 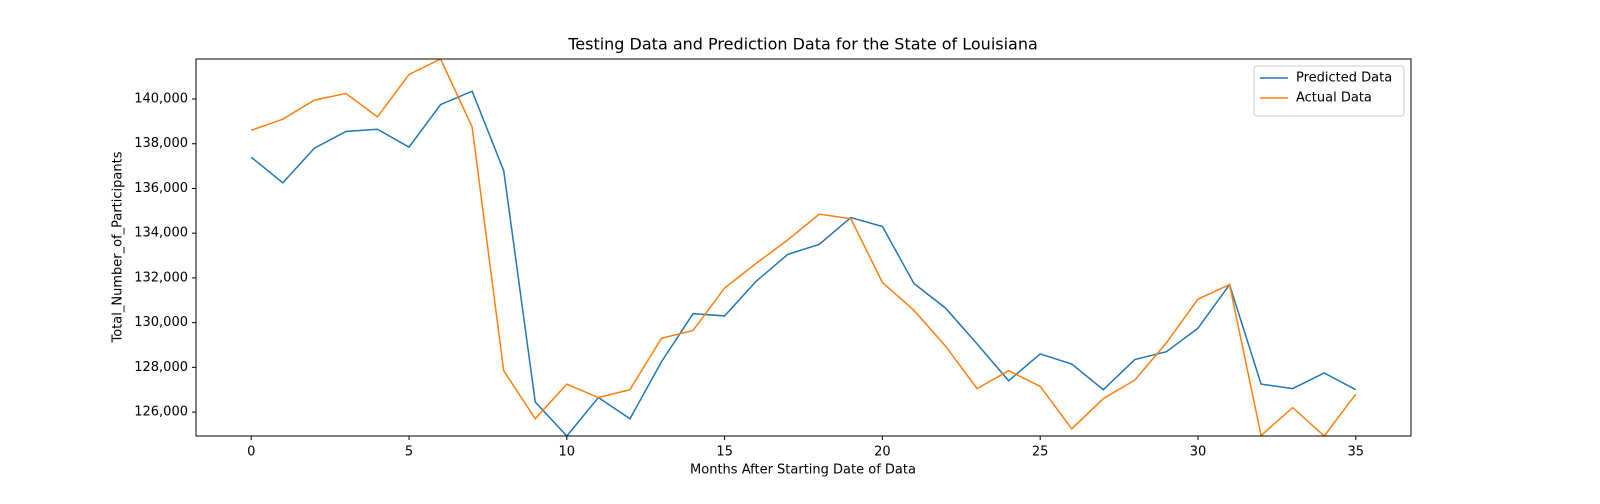 I want to click on y-tick-label: 136,000, so click(x=161, y=188).